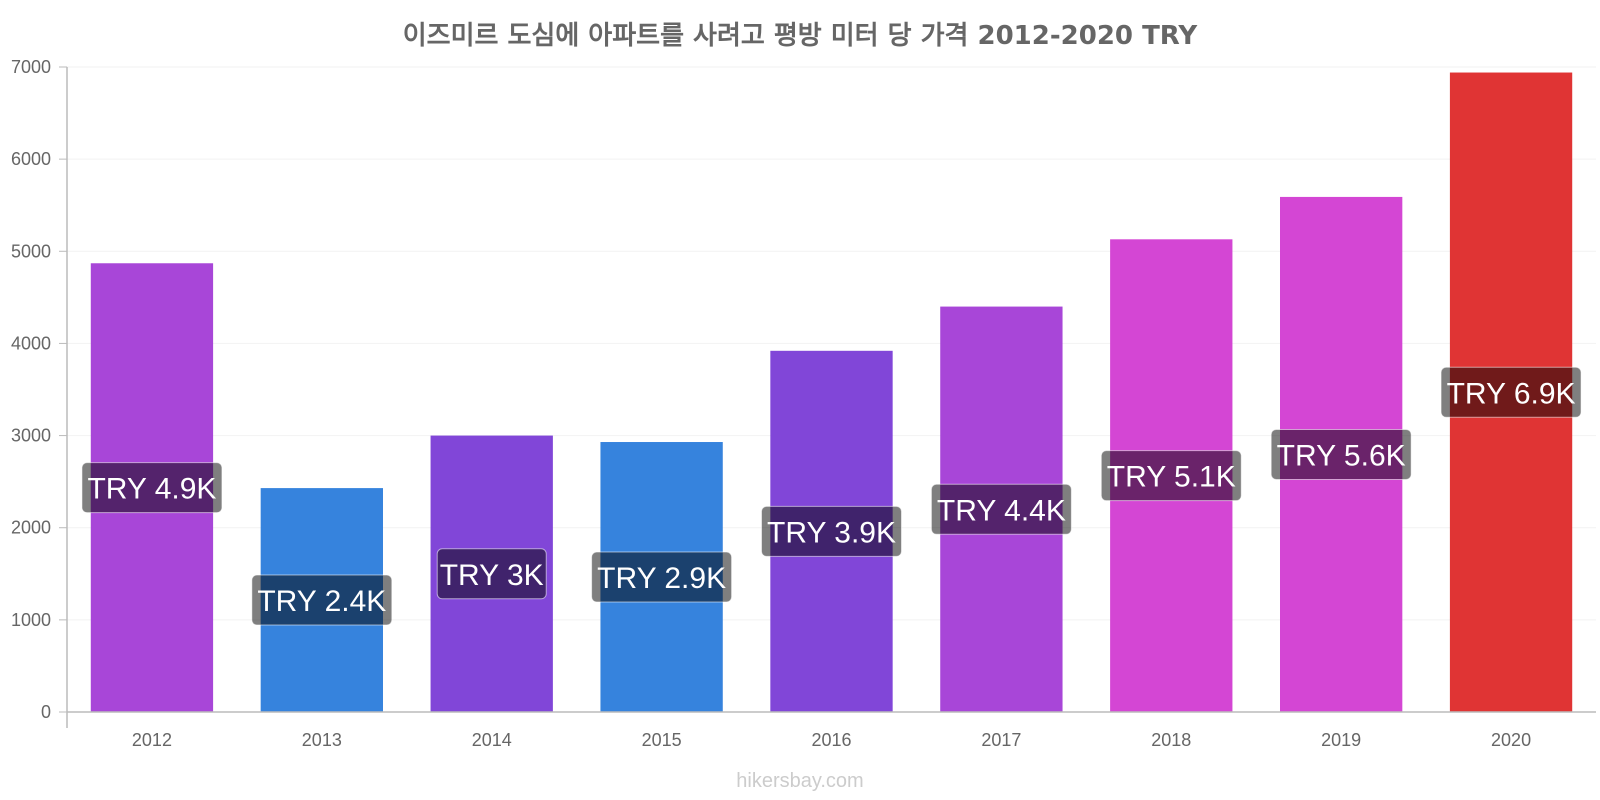 Image resolution: width=1600 pixels, height=800 pixels. I want to click on value-label: TRY 5.1K, so click(1171, 476).